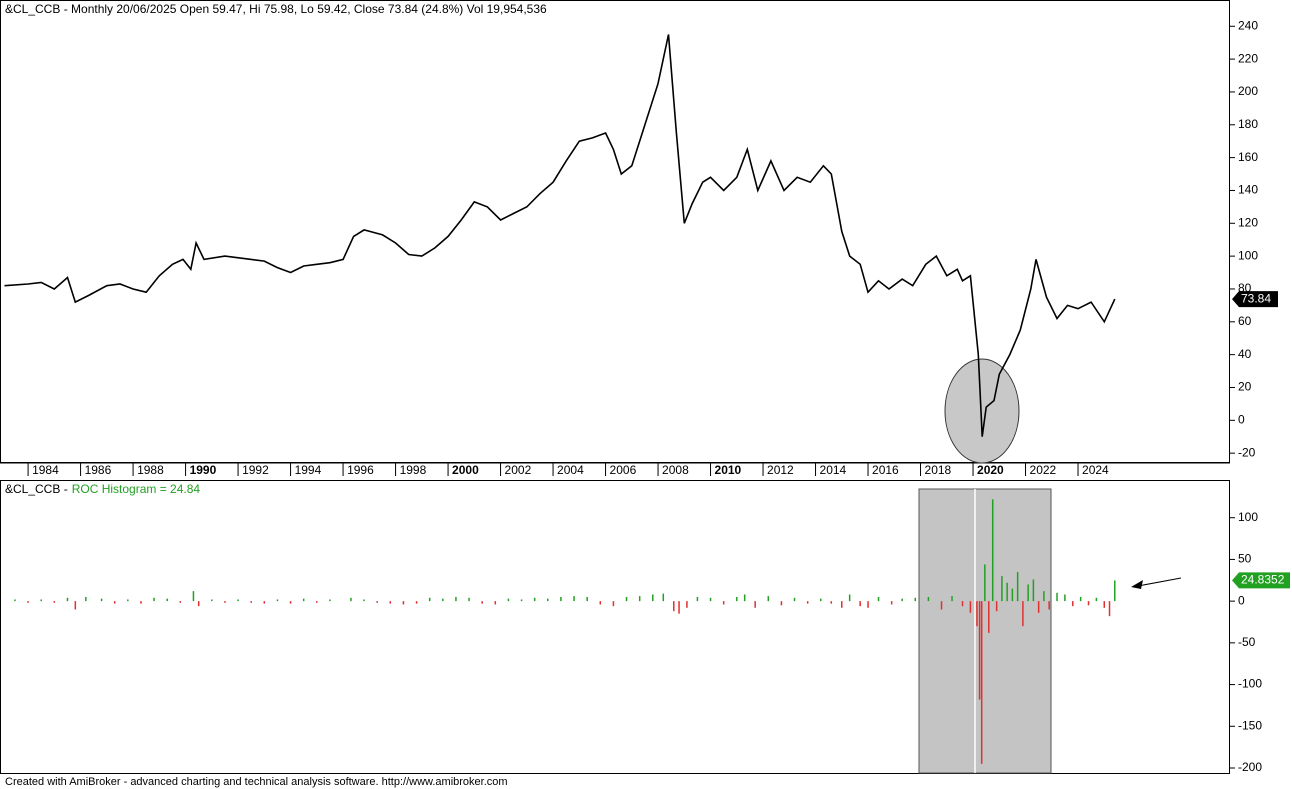 Image resolution: width=1292 pixels, height=789 pixels. What do you see at coordinates (1263, 580) in the screenshot?
I see `last-value-label: 24.8352` at bounding box center [1263, 580].